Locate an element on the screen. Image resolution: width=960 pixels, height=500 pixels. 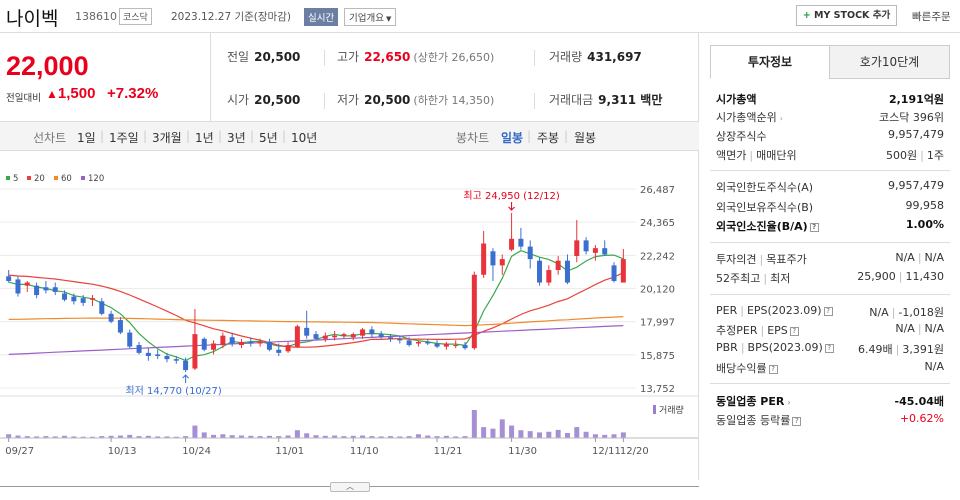
tab-5y: 5년 is located at coordinates (268, 138).